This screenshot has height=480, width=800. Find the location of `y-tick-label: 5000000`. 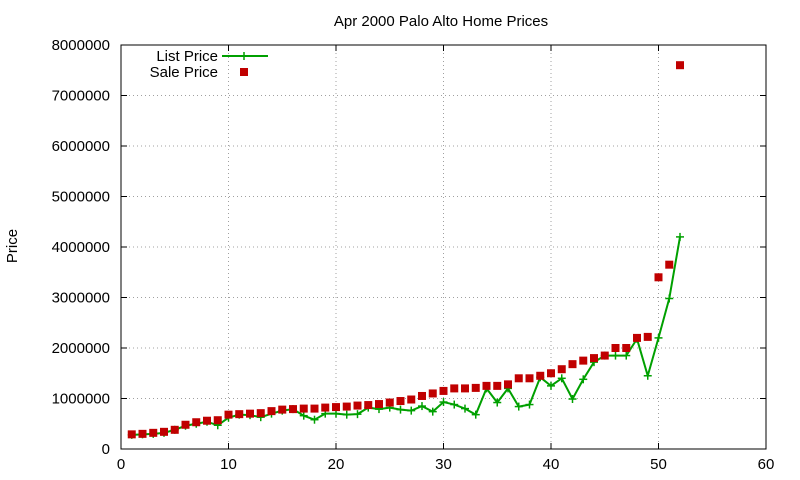

y-tick-label: 5000000 is located at coordinates (81, 197).